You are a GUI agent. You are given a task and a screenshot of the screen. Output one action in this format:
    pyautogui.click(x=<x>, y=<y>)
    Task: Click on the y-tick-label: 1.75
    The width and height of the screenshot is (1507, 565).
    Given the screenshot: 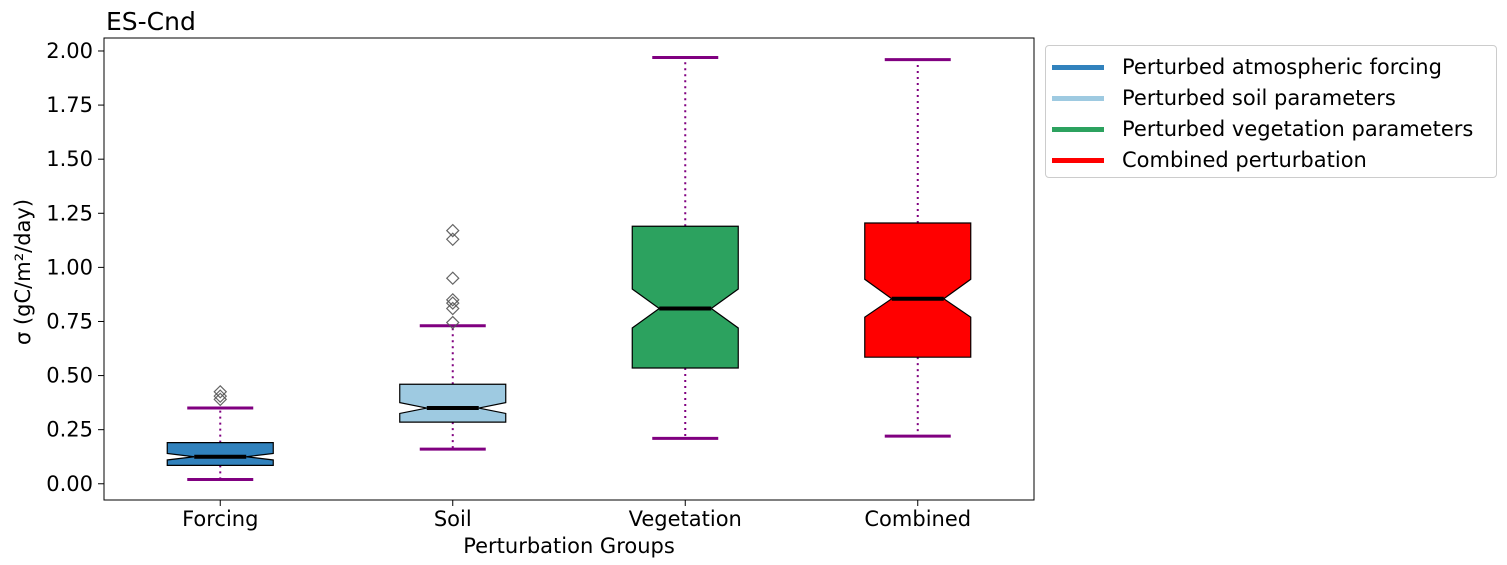 What is the action you would take?
    pyautogui.click(x=69, y=105)
    